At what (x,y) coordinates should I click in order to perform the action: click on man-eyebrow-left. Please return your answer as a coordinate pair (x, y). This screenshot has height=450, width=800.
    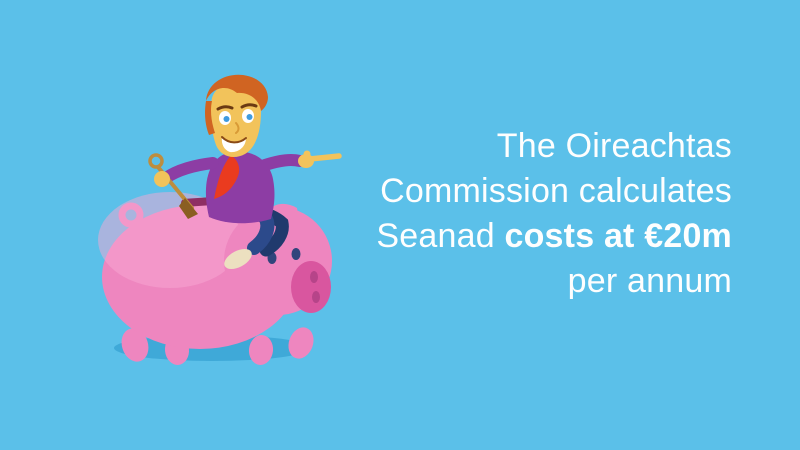
    Looking at the image, I should click on (225, 108).